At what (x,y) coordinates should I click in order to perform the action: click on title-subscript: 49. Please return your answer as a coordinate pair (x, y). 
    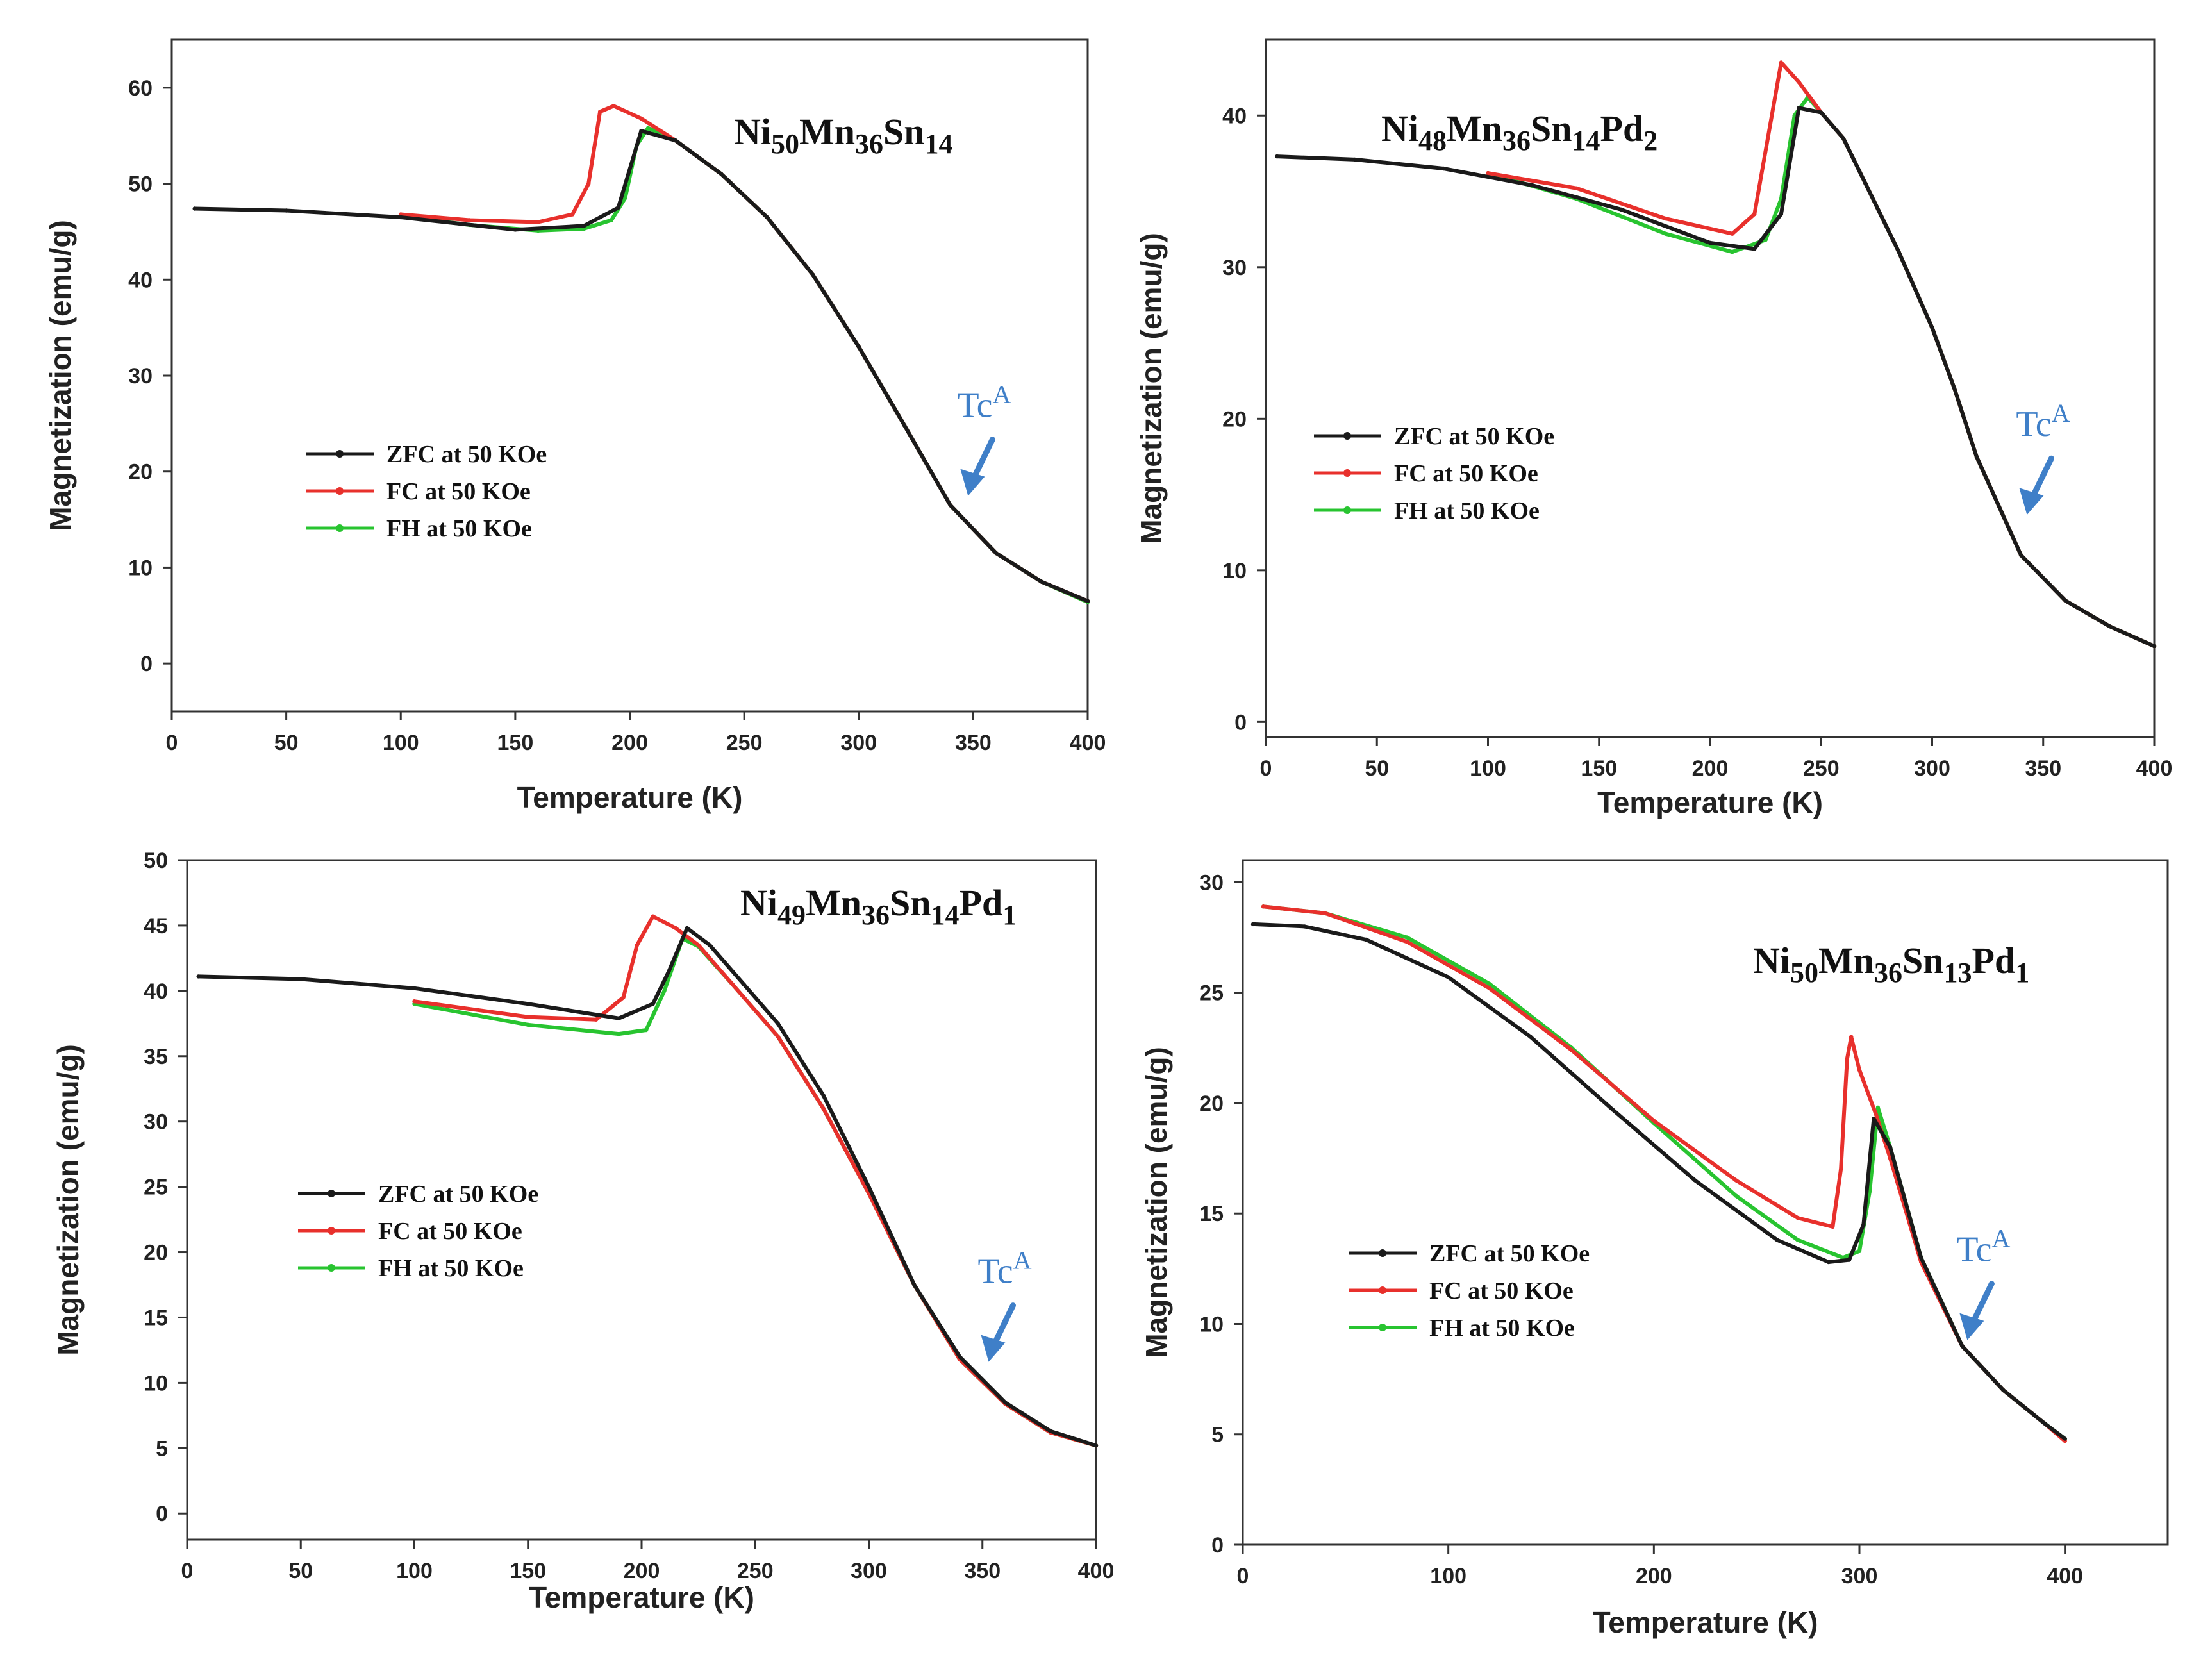
    Looking at the image, I should click on (791, 915).